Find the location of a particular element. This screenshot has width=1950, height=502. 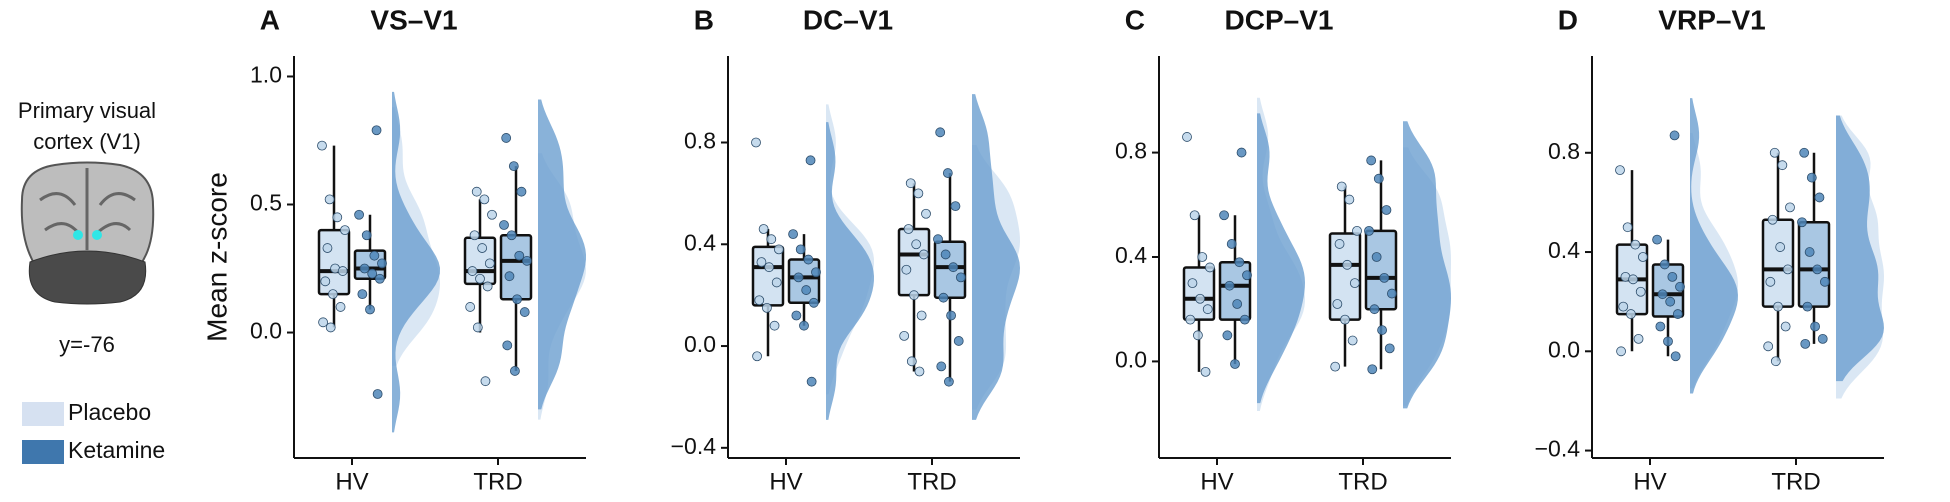

legend-swatch is located at coordinates (43, 414).